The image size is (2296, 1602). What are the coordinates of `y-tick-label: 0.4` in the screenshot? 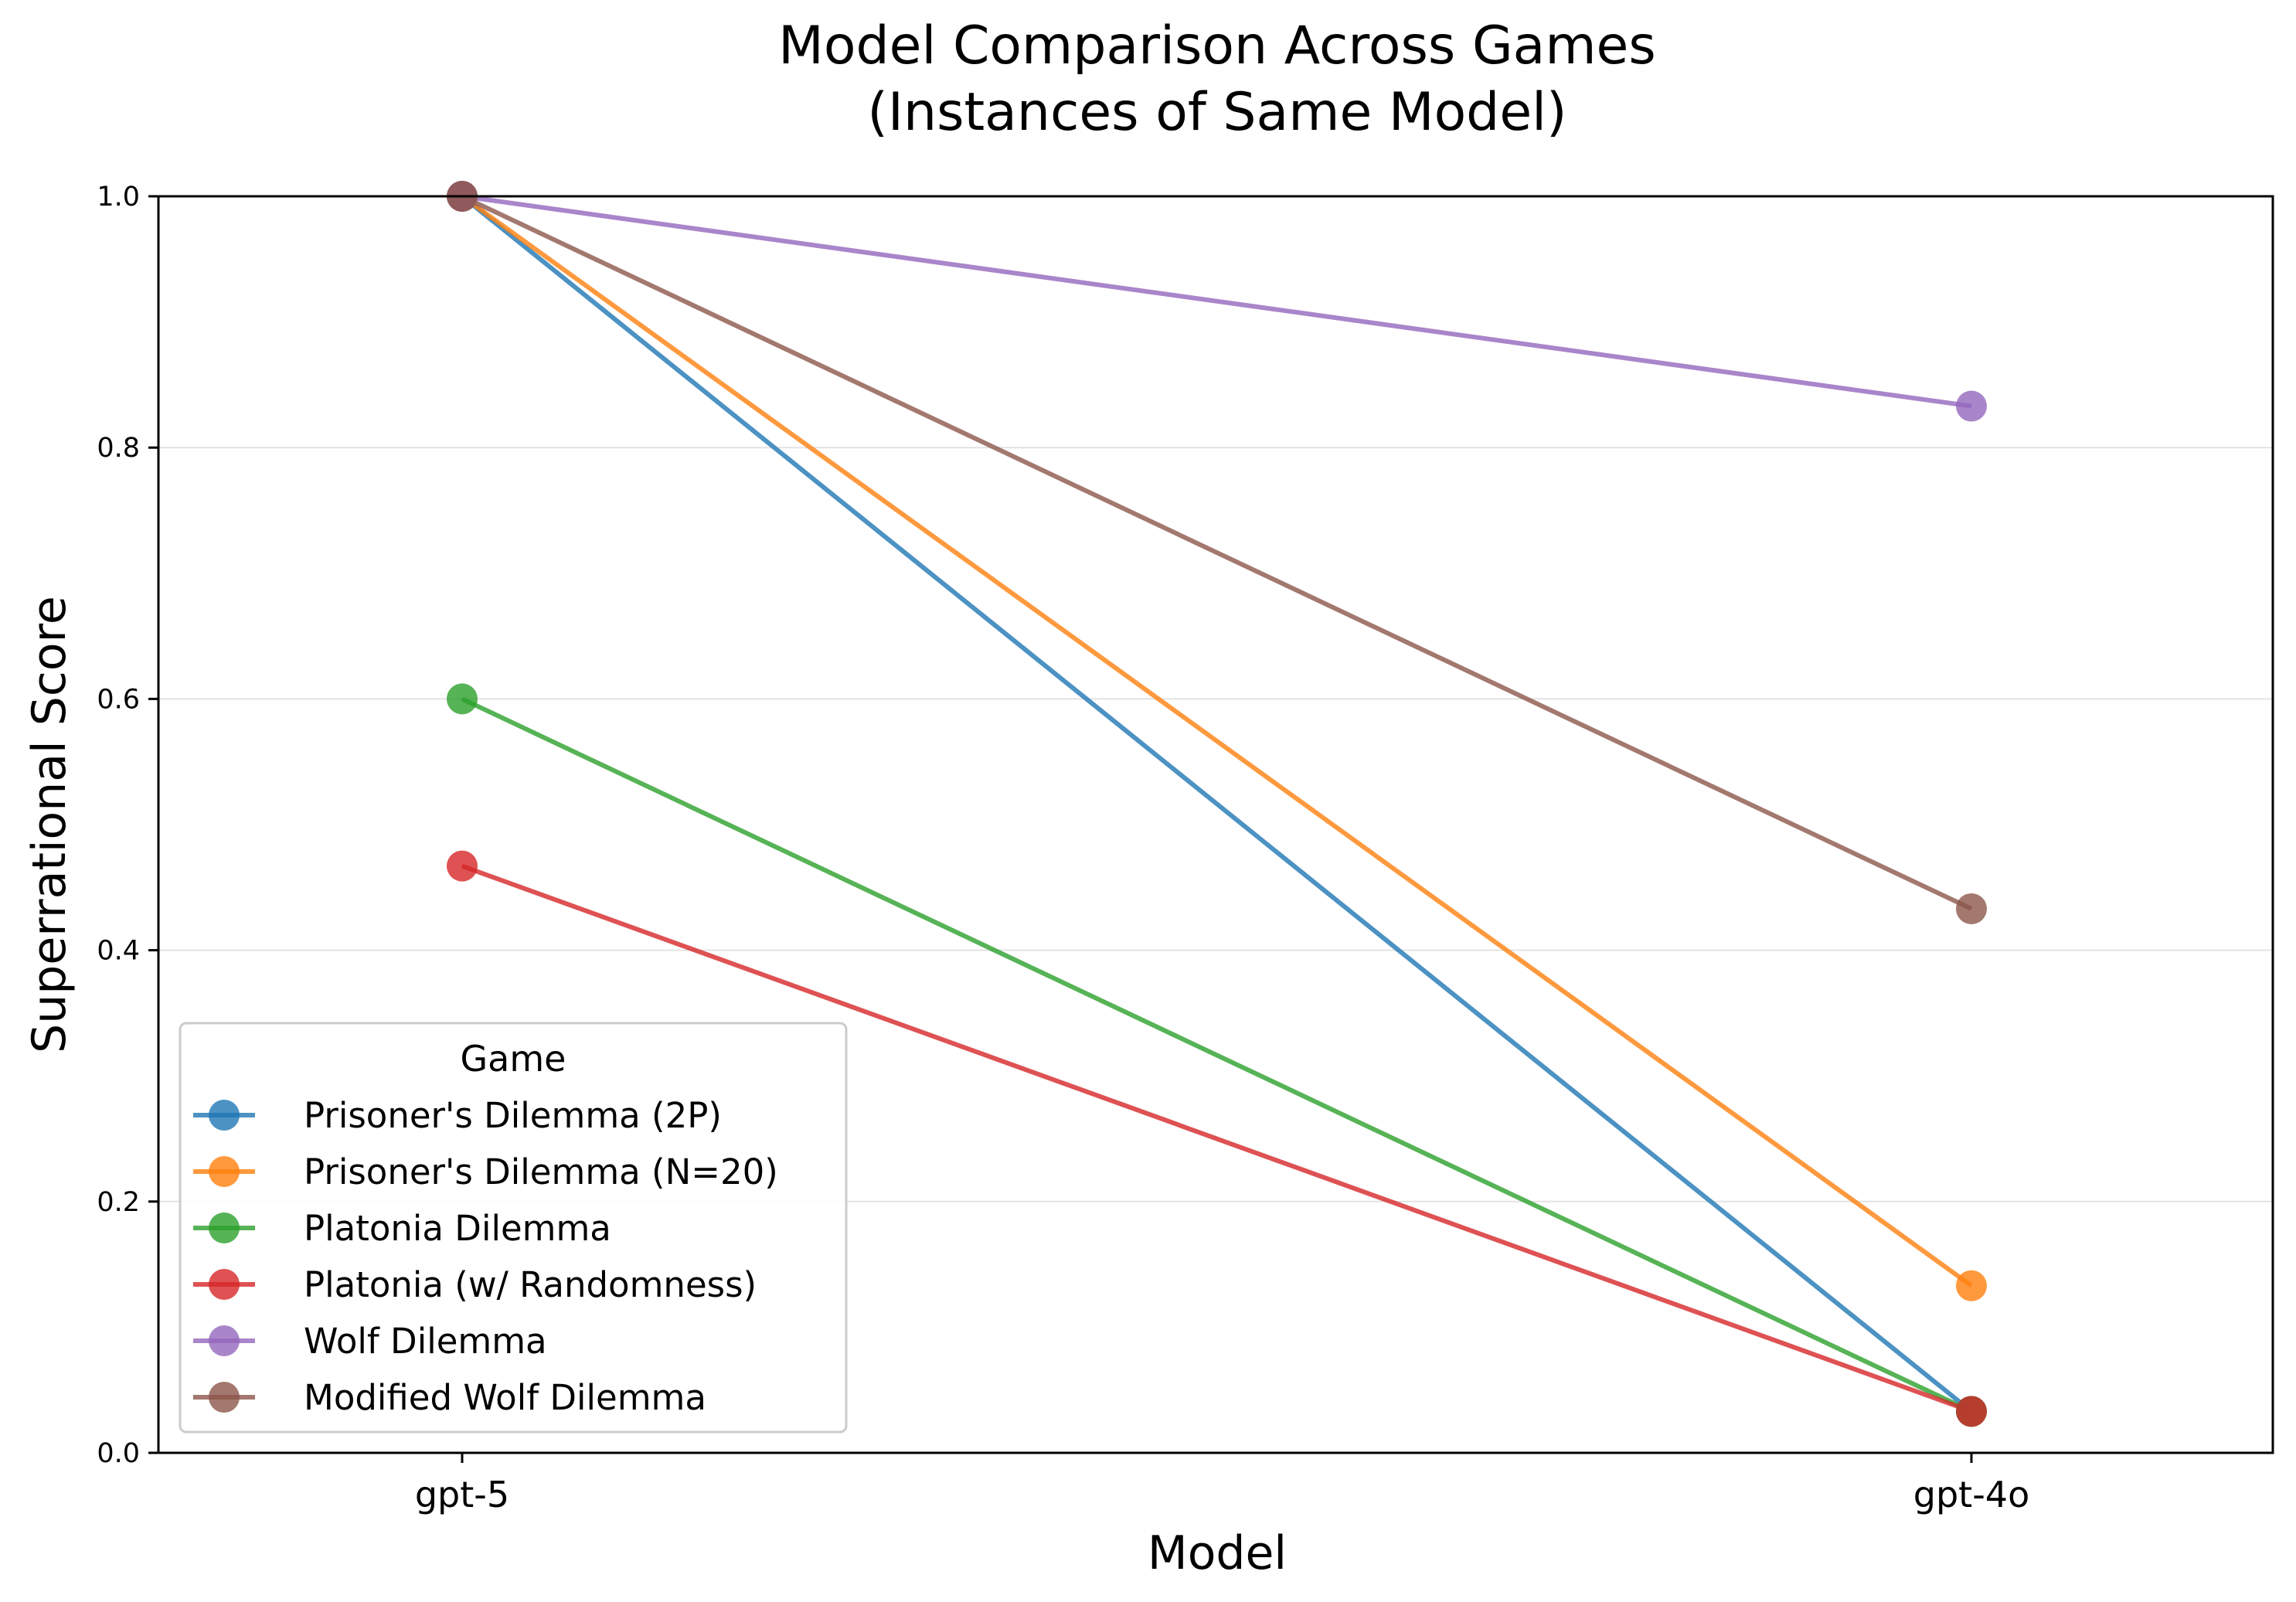 It's located at (119, 951).